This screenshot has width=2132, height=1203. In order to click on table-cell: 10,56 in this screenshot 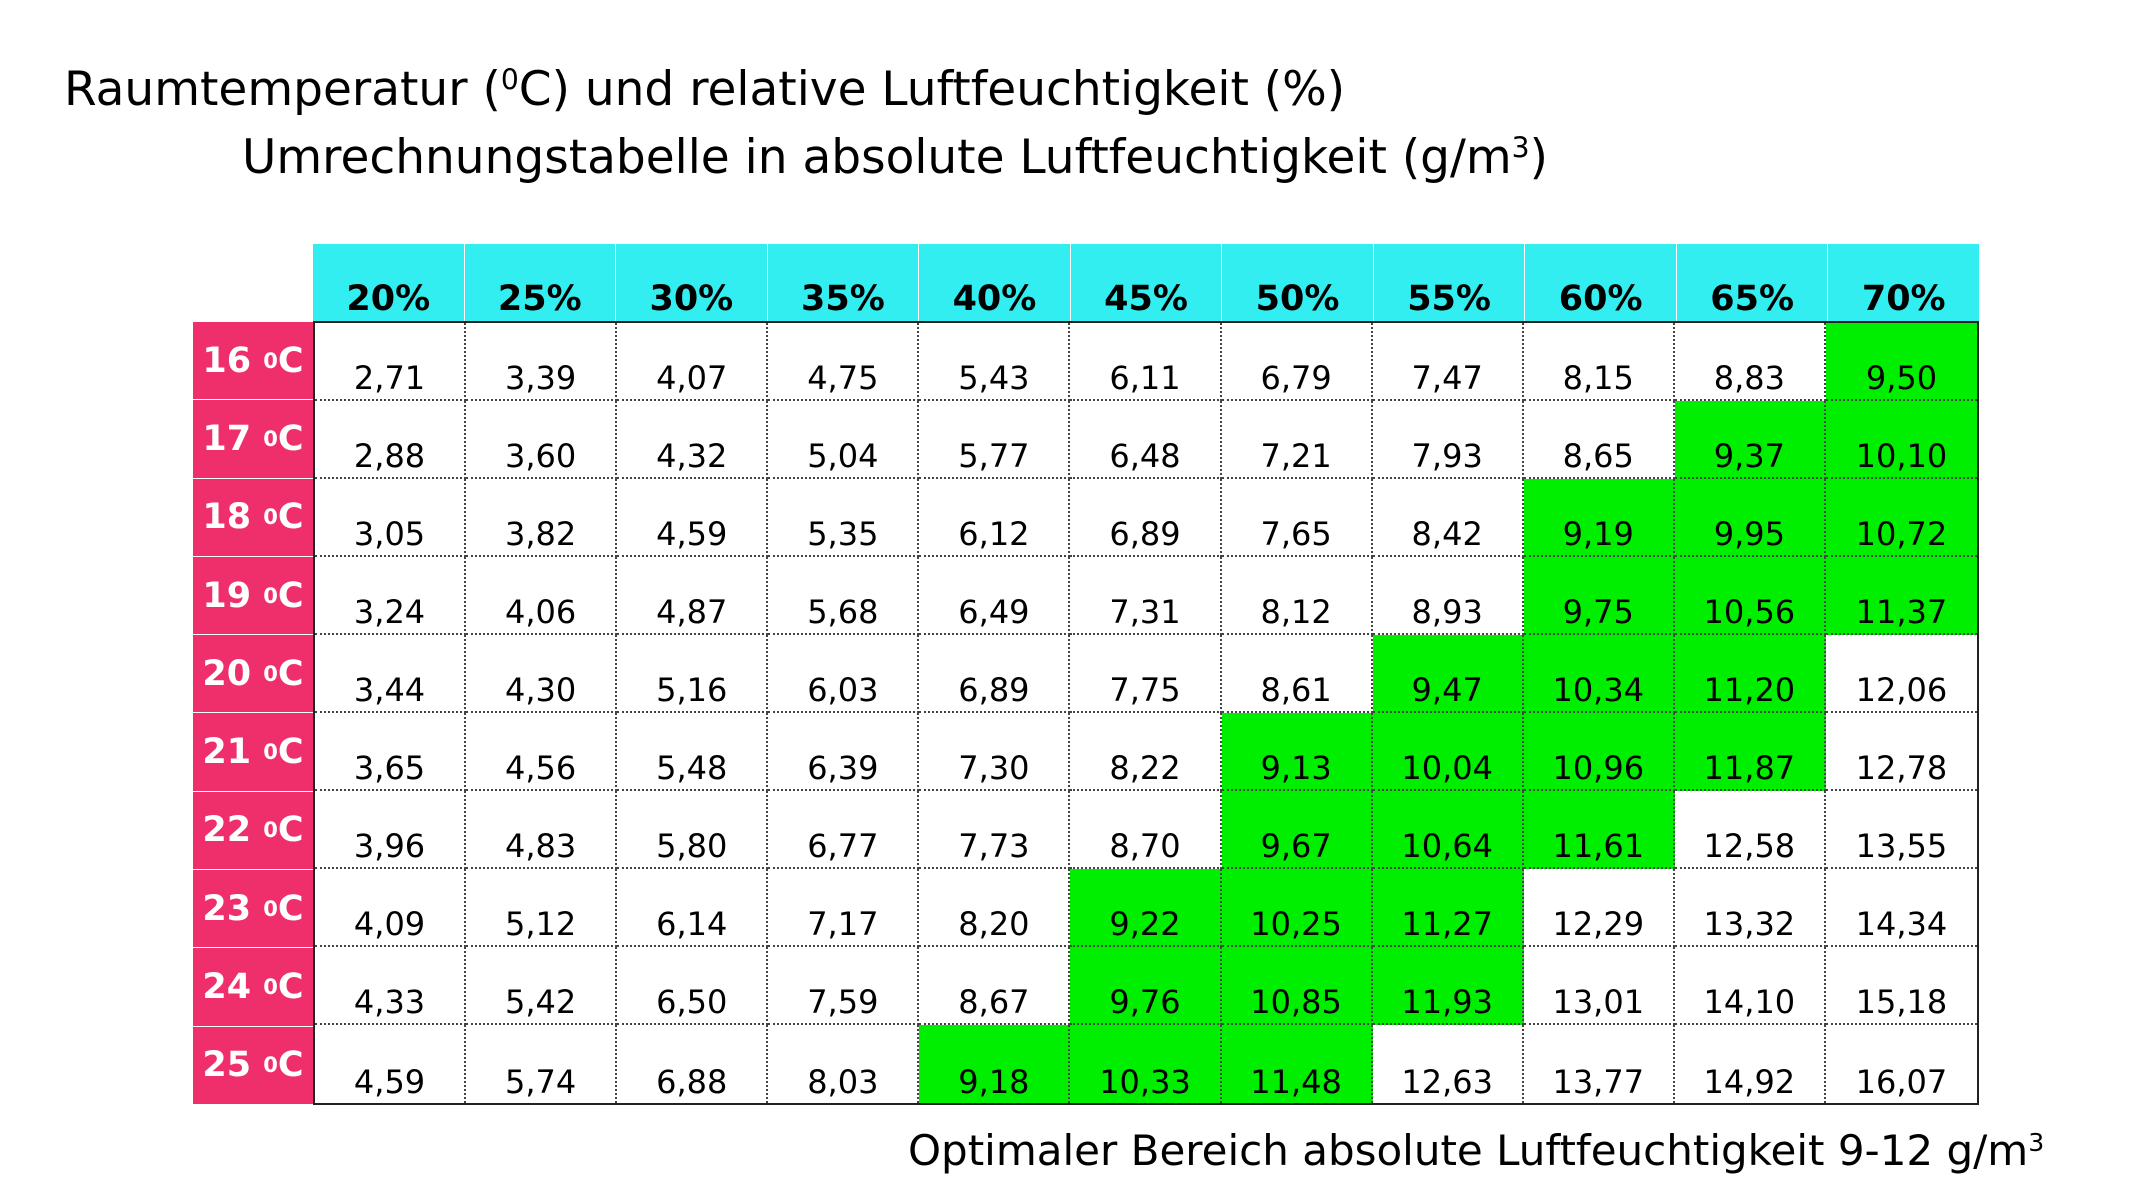, I will do `click(1750, 596)`.